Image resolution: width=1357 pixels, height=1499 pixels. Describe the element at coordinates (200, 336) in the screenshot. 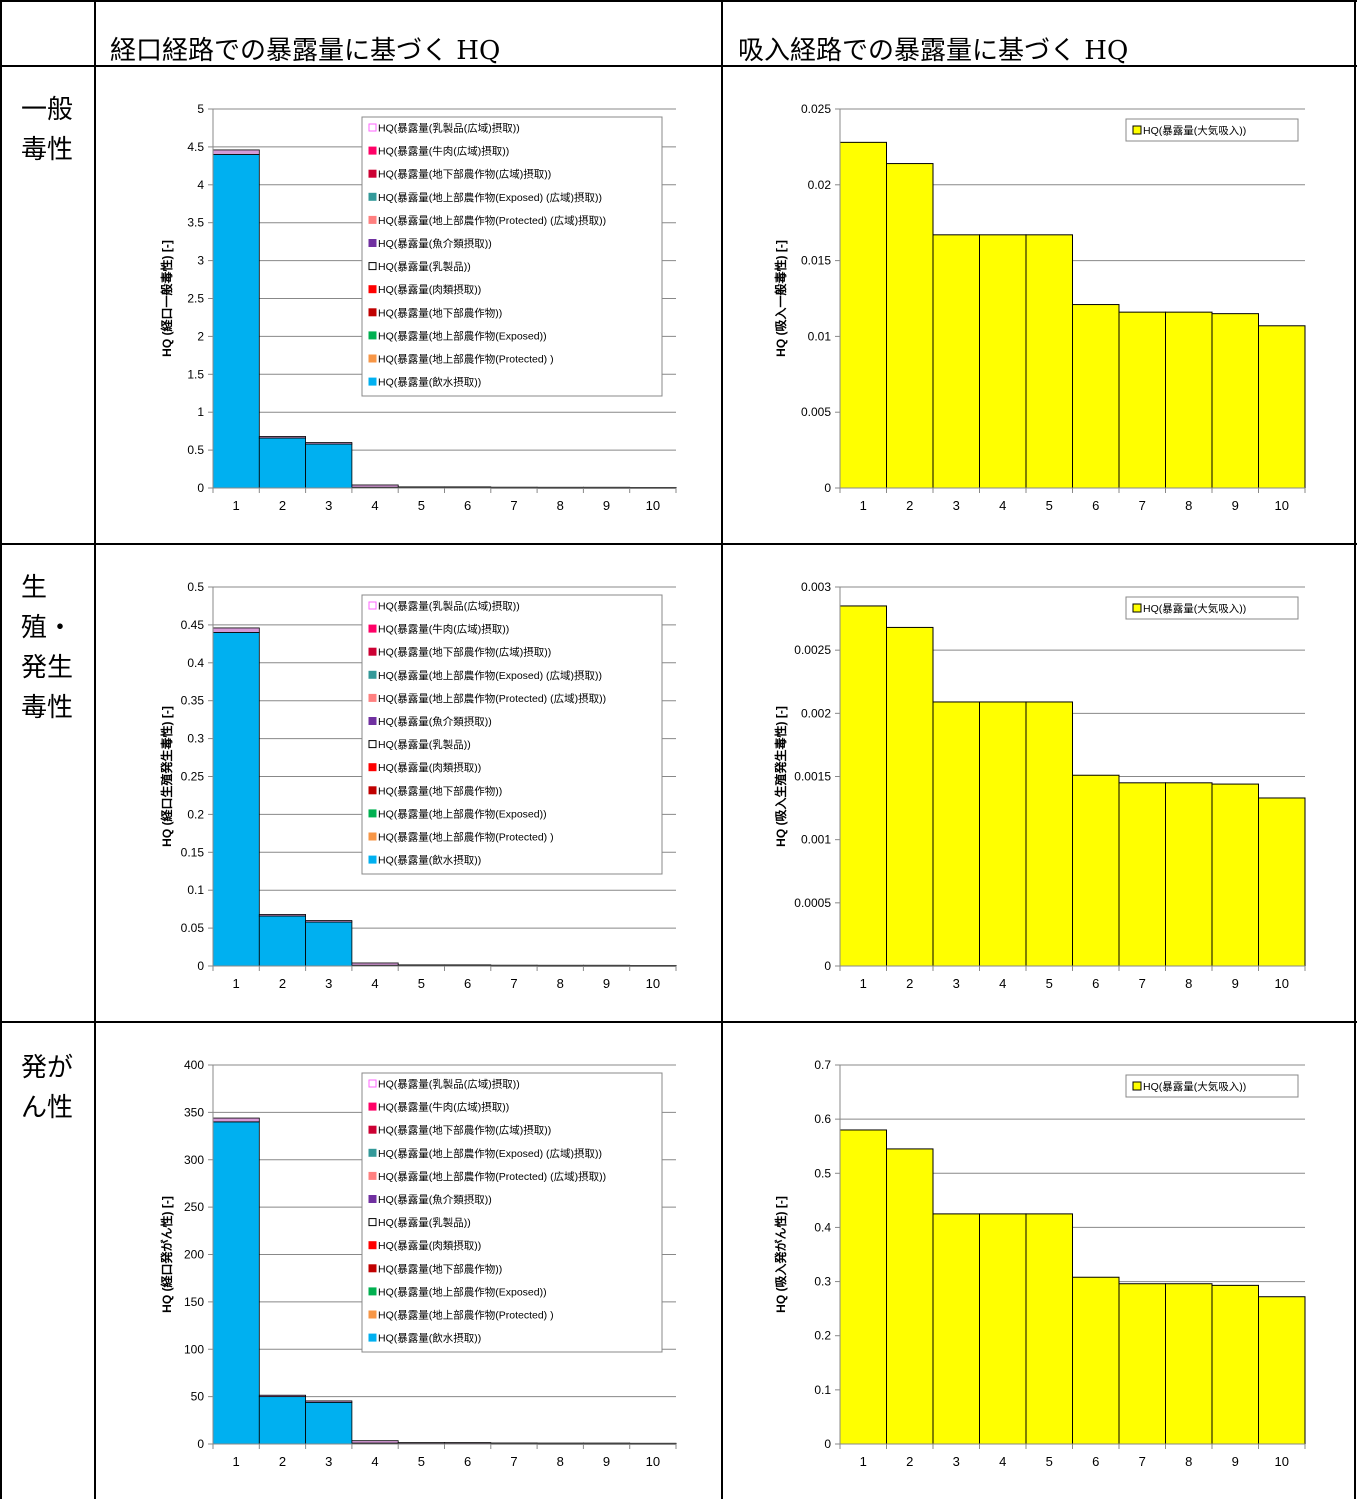

I see `y-tick-label: 2` at that location.